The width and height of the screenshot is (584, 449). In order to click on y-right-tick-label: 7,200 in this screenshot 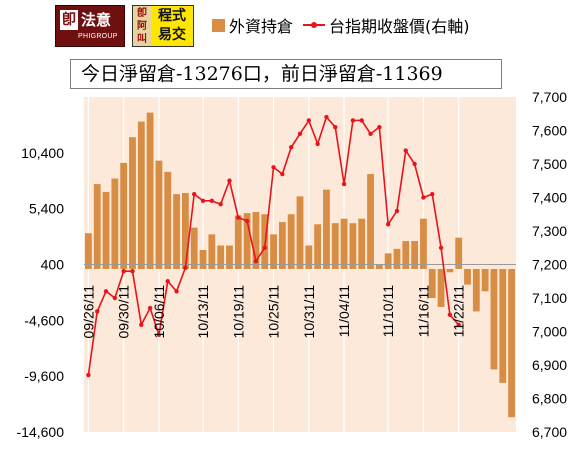, I will do `click(549, 265)`.